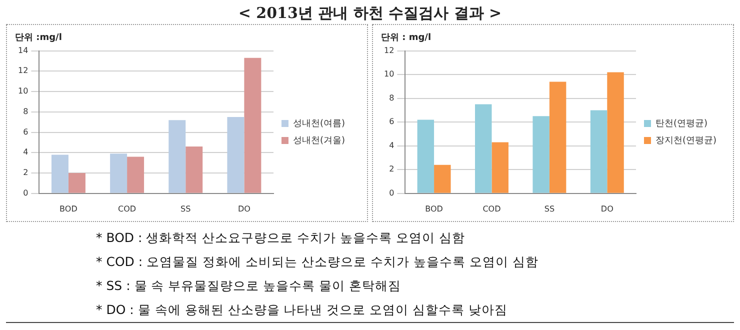  I want to click on legend-label: 장지천(연평균), so click(686, 141).